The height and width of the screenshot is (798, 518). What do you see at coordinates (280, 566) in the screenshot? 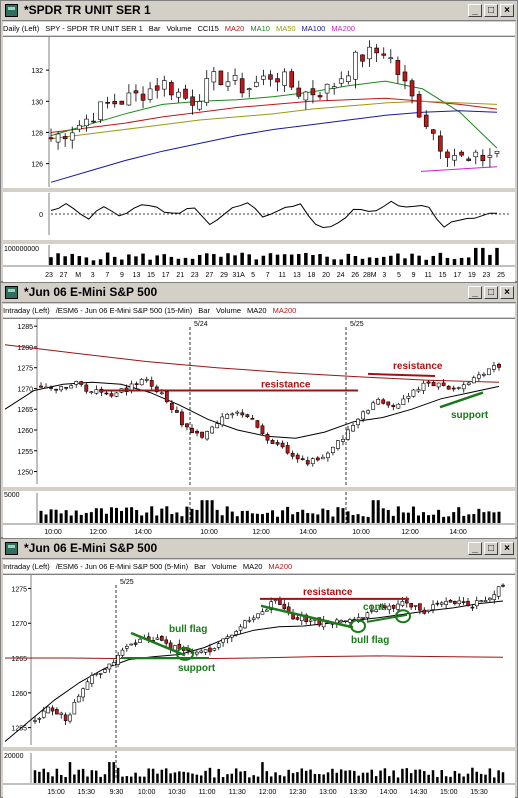
I see `info-item: MA200` at bounding box center [280, 566].